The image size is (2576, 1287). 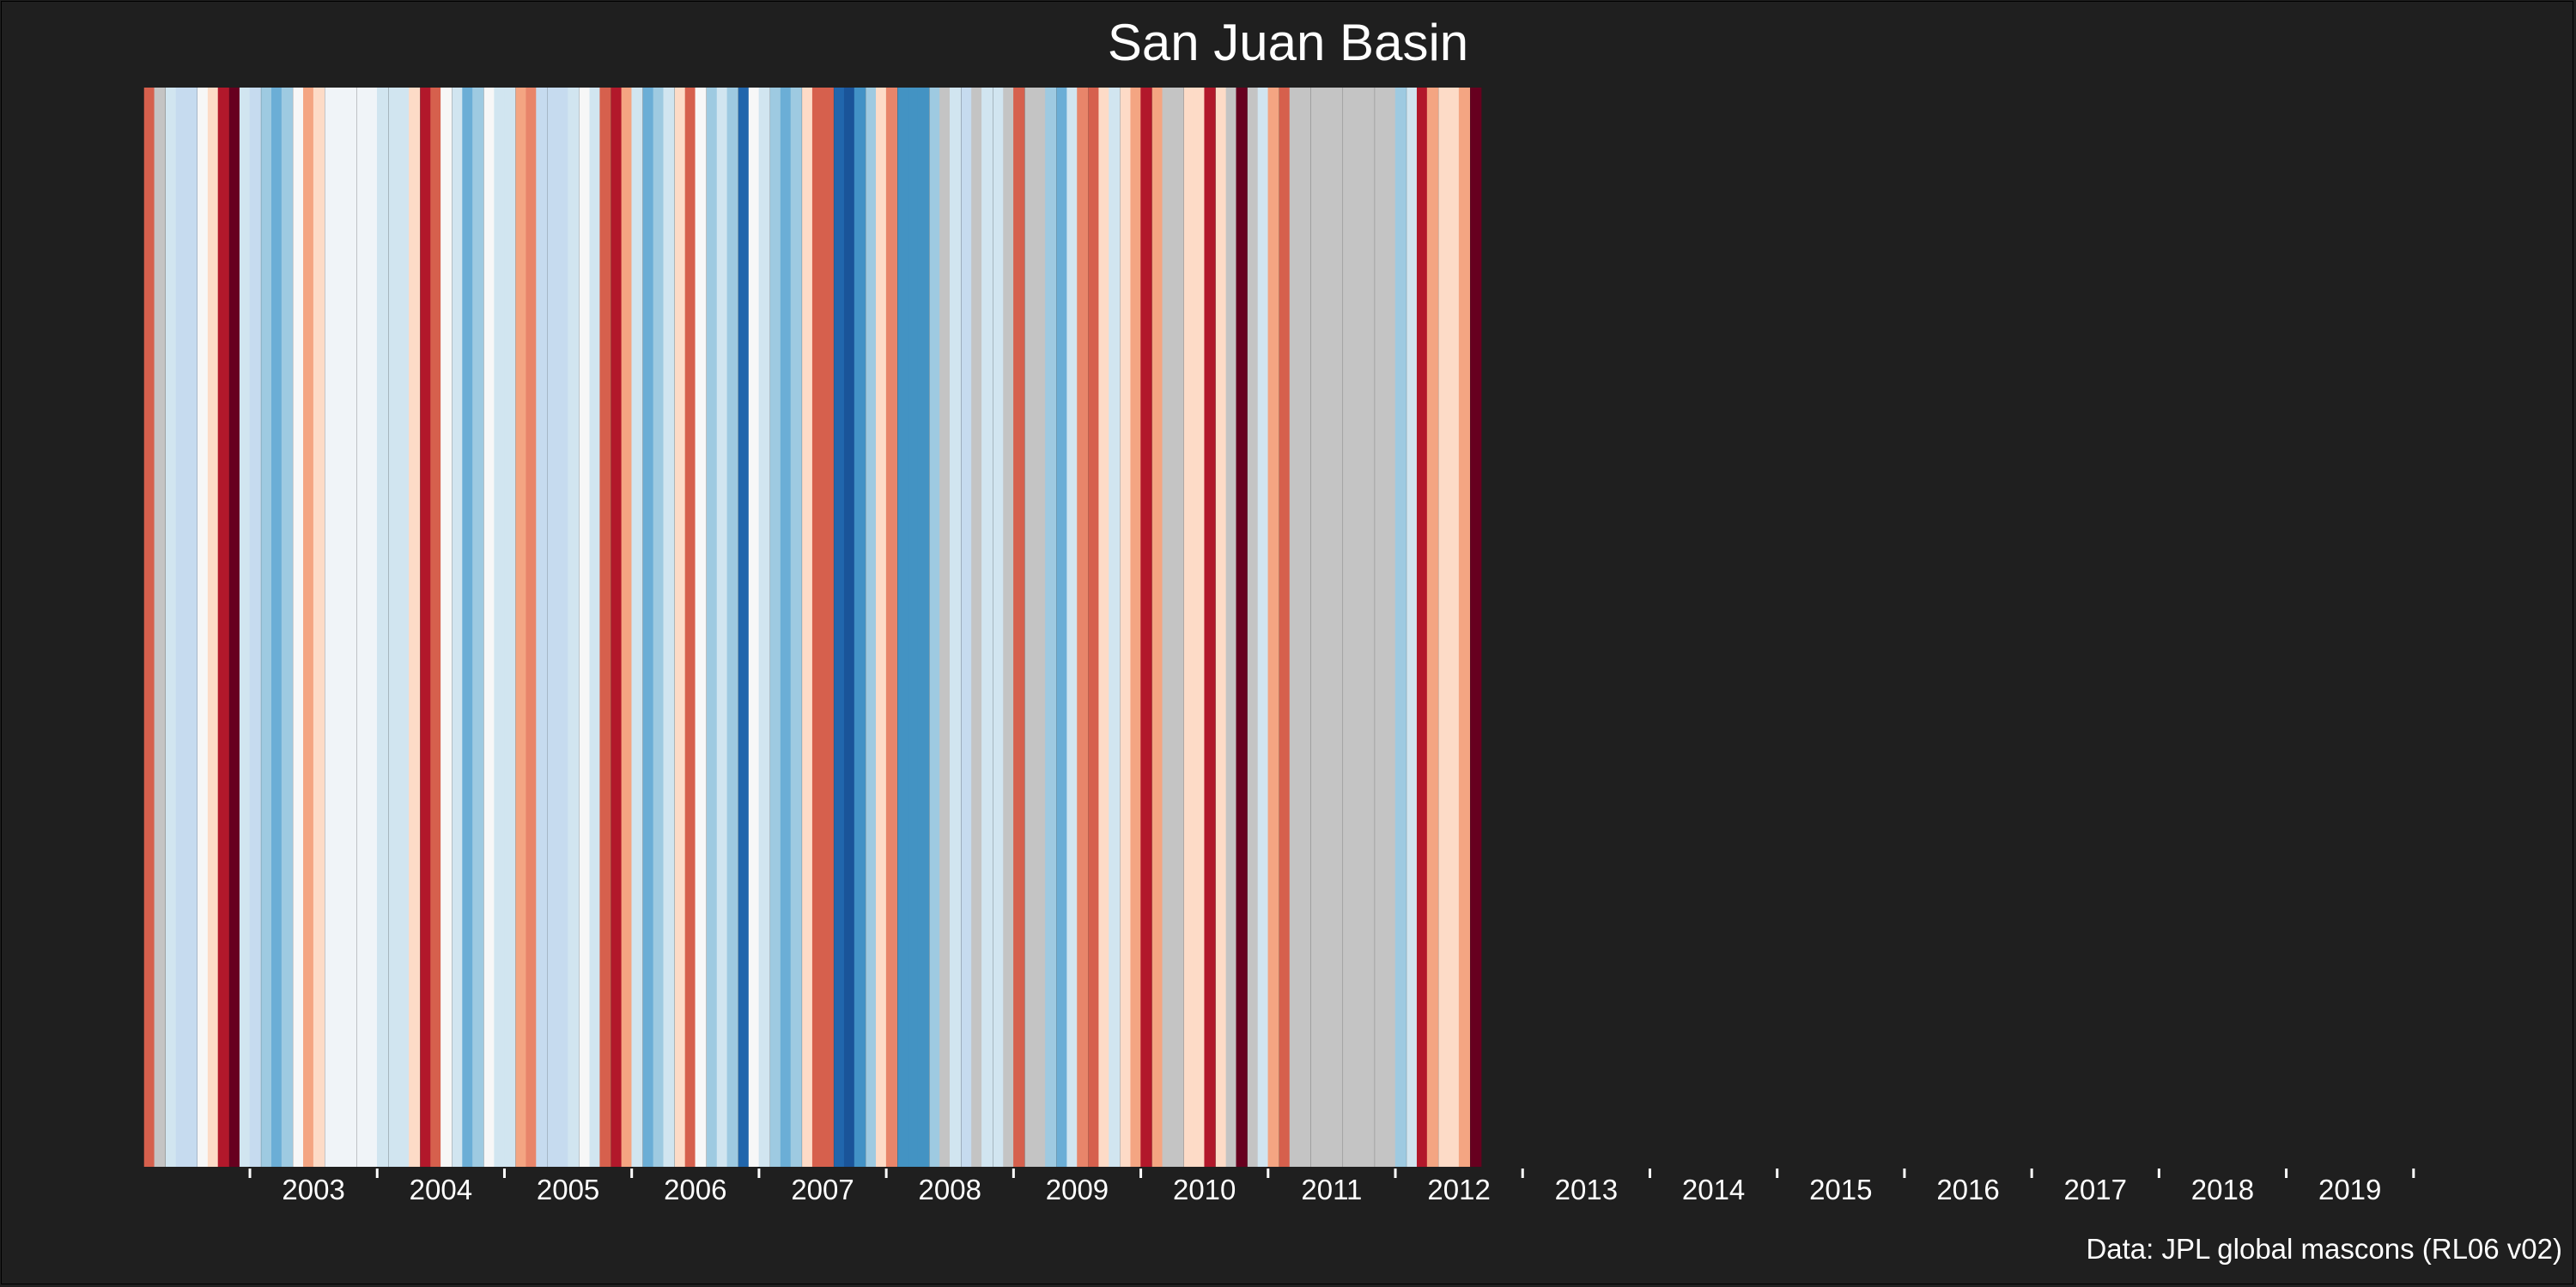 I want to click on x-tick-label-2008: 2008, so click(x=950, y=1189).